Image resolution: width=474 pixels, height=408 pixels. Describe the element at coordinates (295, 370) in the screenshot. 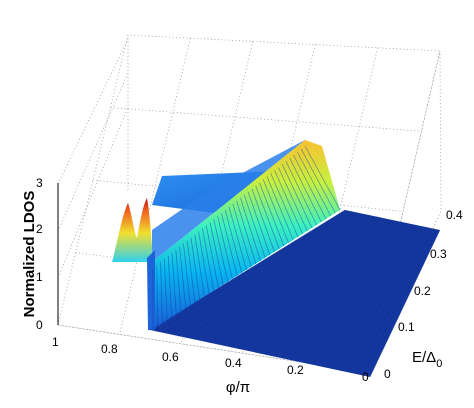

I see `x-tick-label: 0.2` at that location.